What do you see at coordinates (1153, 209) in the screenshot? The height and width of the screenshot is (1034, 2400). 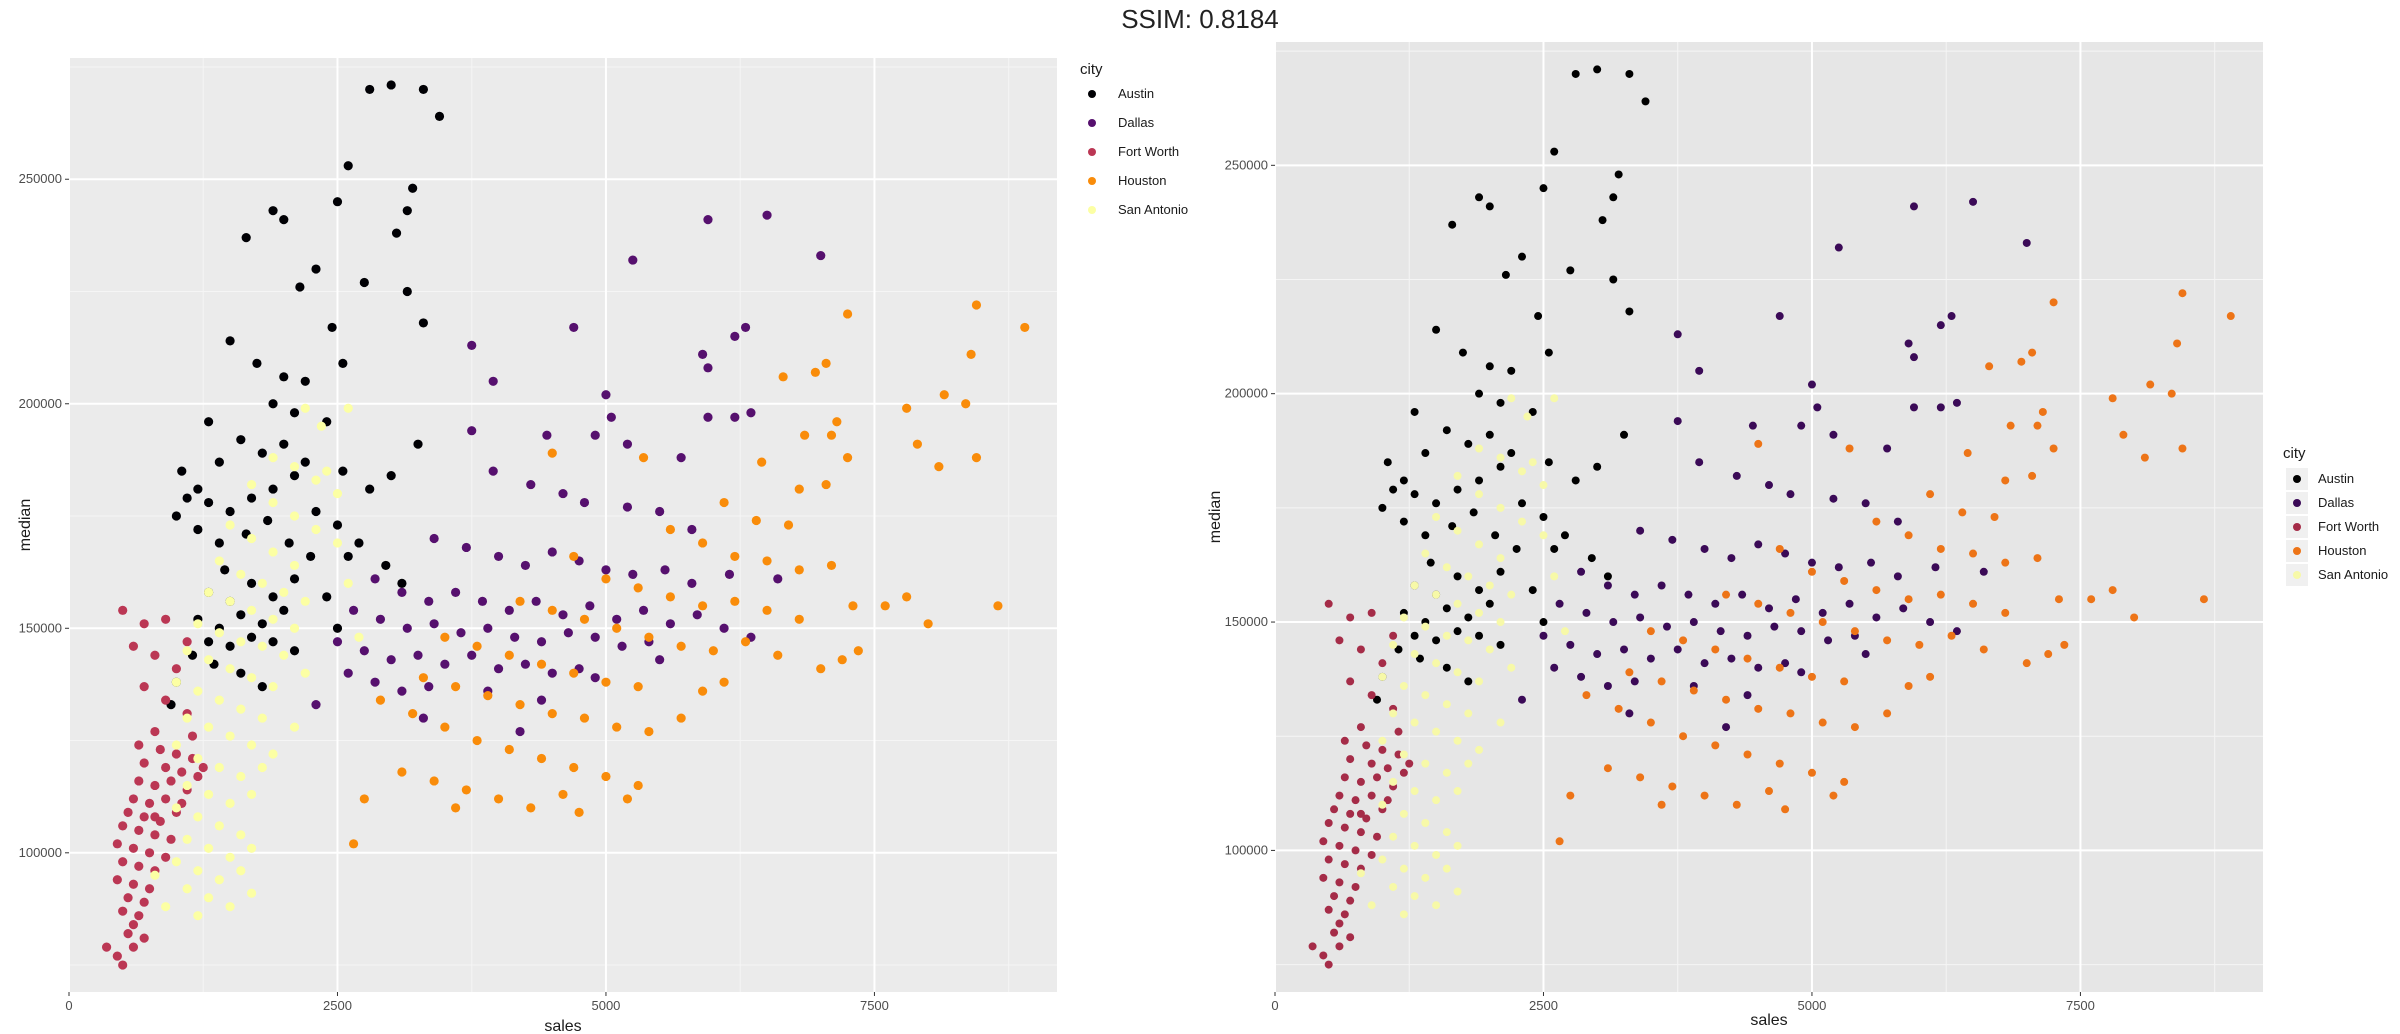 I see `legend-label-san-antonio: San Antonio` at bounding box center [1153, 209].